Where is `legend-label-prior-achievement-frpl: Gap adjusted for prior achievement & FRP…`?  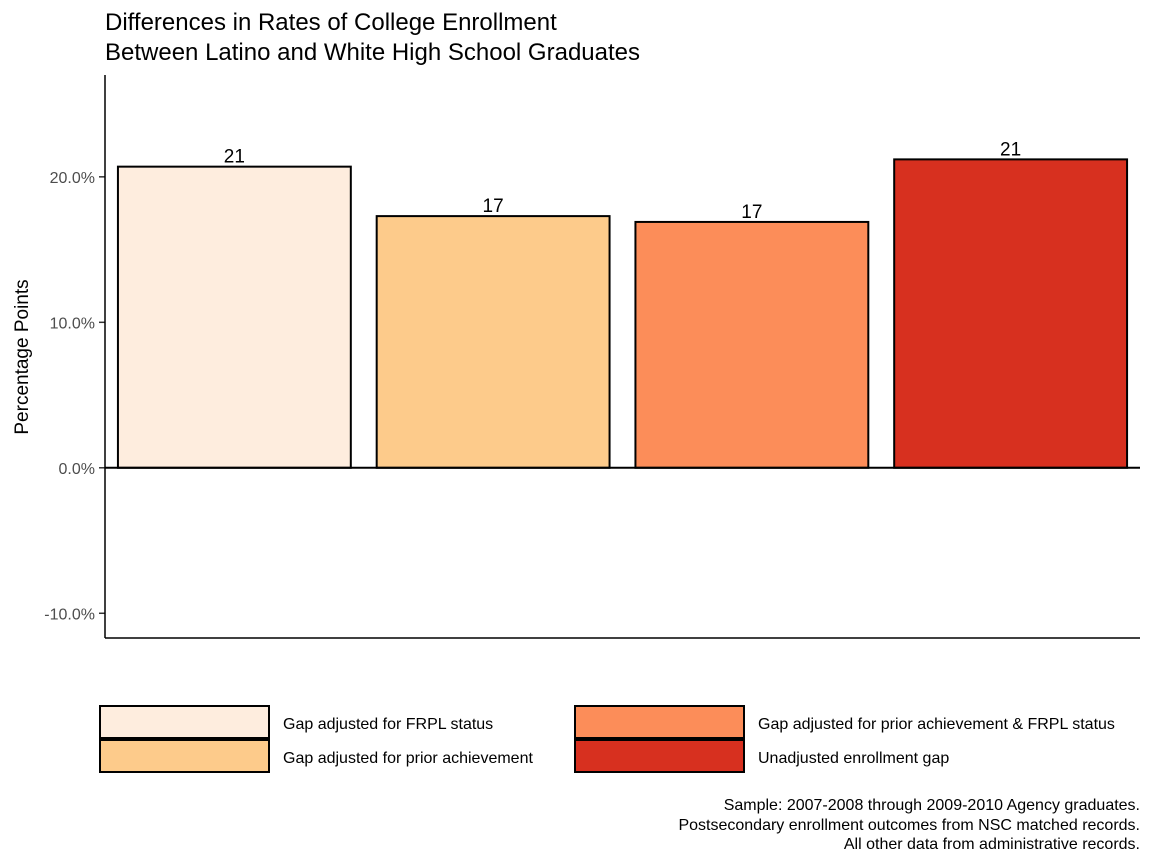
legend-label-prior-achievement-frpl: Gap adjusted for prior achievement & FRP… is located at coordinates (936, 724).